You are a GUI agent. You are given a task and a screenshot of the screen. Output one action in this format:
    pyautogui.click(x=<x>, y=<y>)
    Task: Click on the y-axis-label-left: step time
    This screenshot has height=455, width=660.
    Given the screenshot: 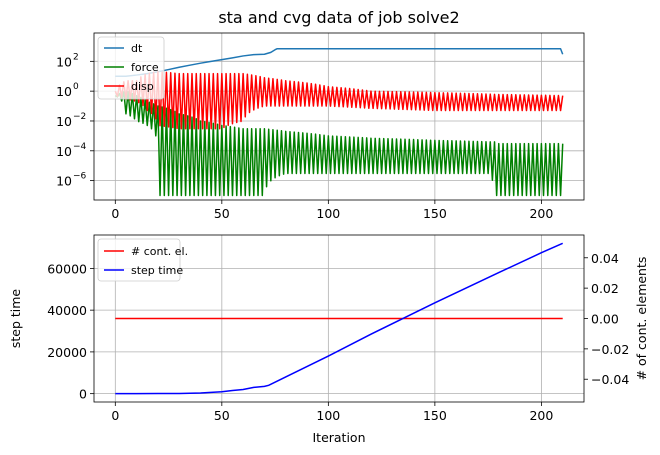 What is the action you would take?
    pyautogui.click(x=15, y=319)
    